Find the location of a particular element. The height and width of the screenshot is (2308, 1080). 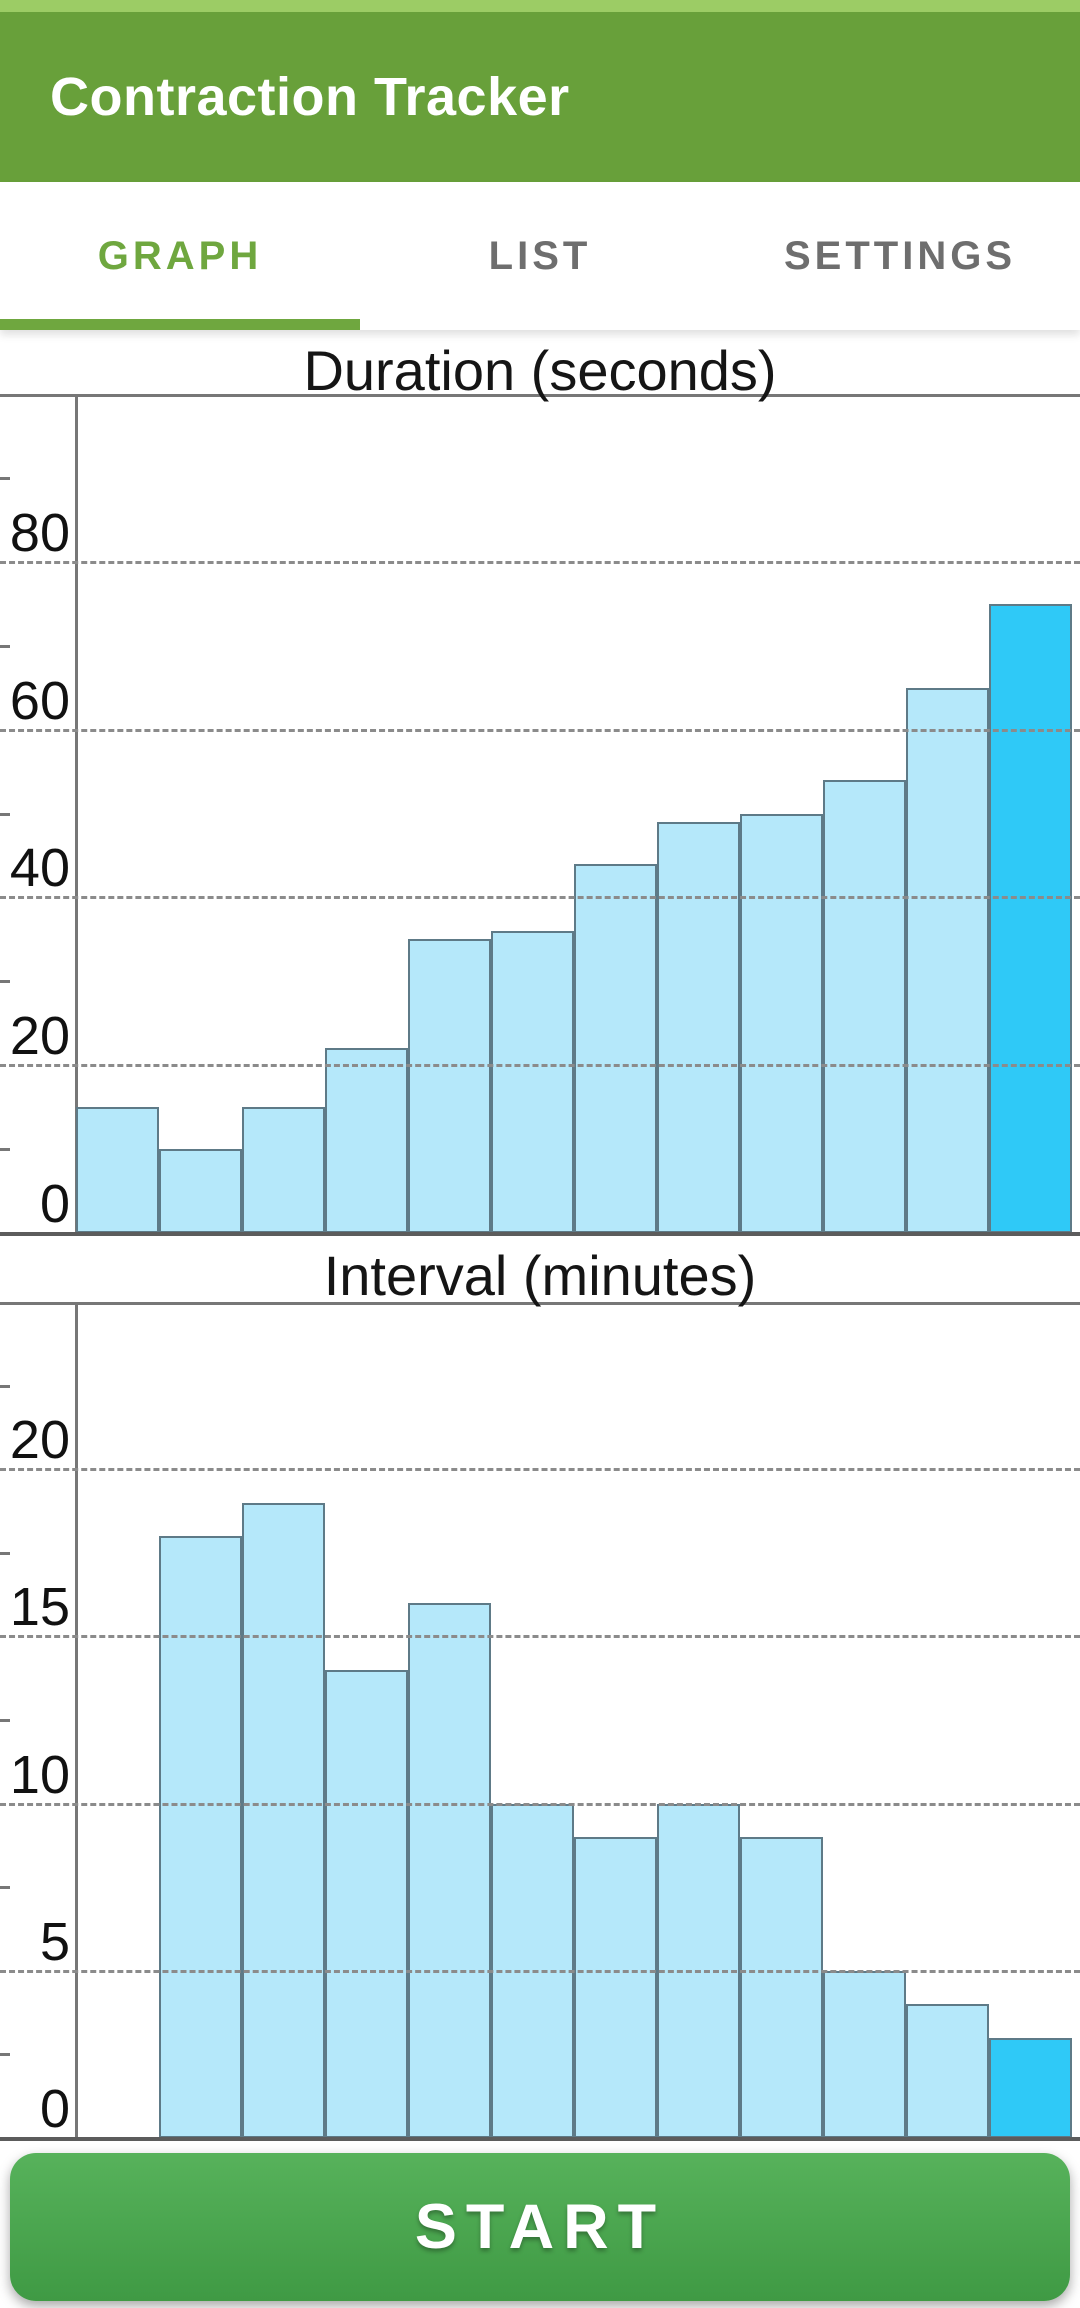

duration-chart-title: Duration (seconds) is located at coordinates (540, 370).